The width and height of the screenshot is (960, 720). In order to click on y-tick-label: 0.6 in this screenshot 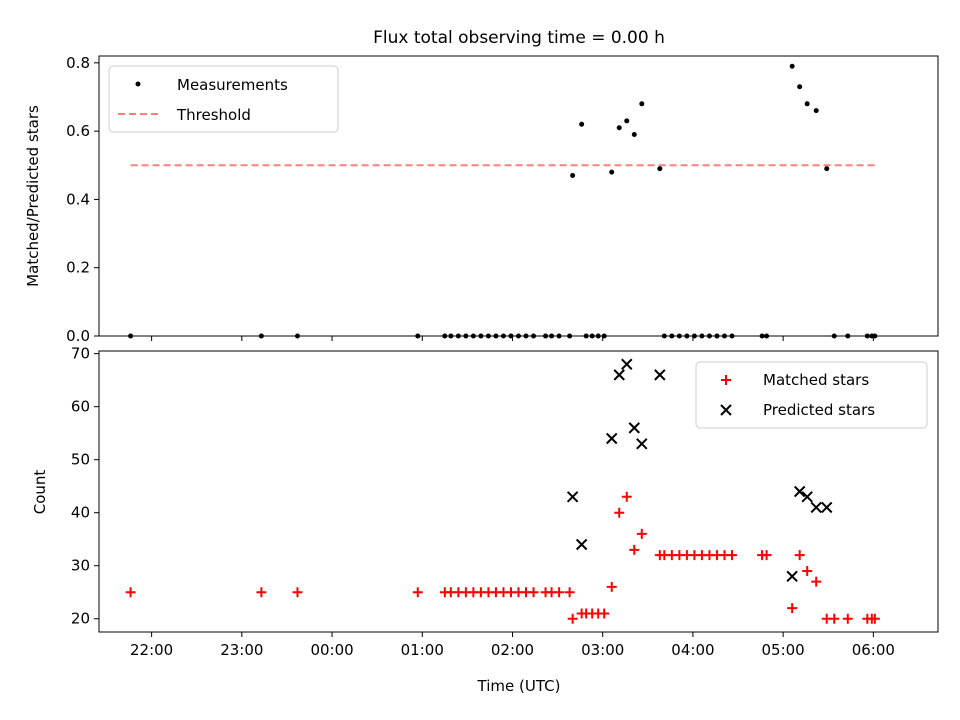, I will do `click(78, 131)`.